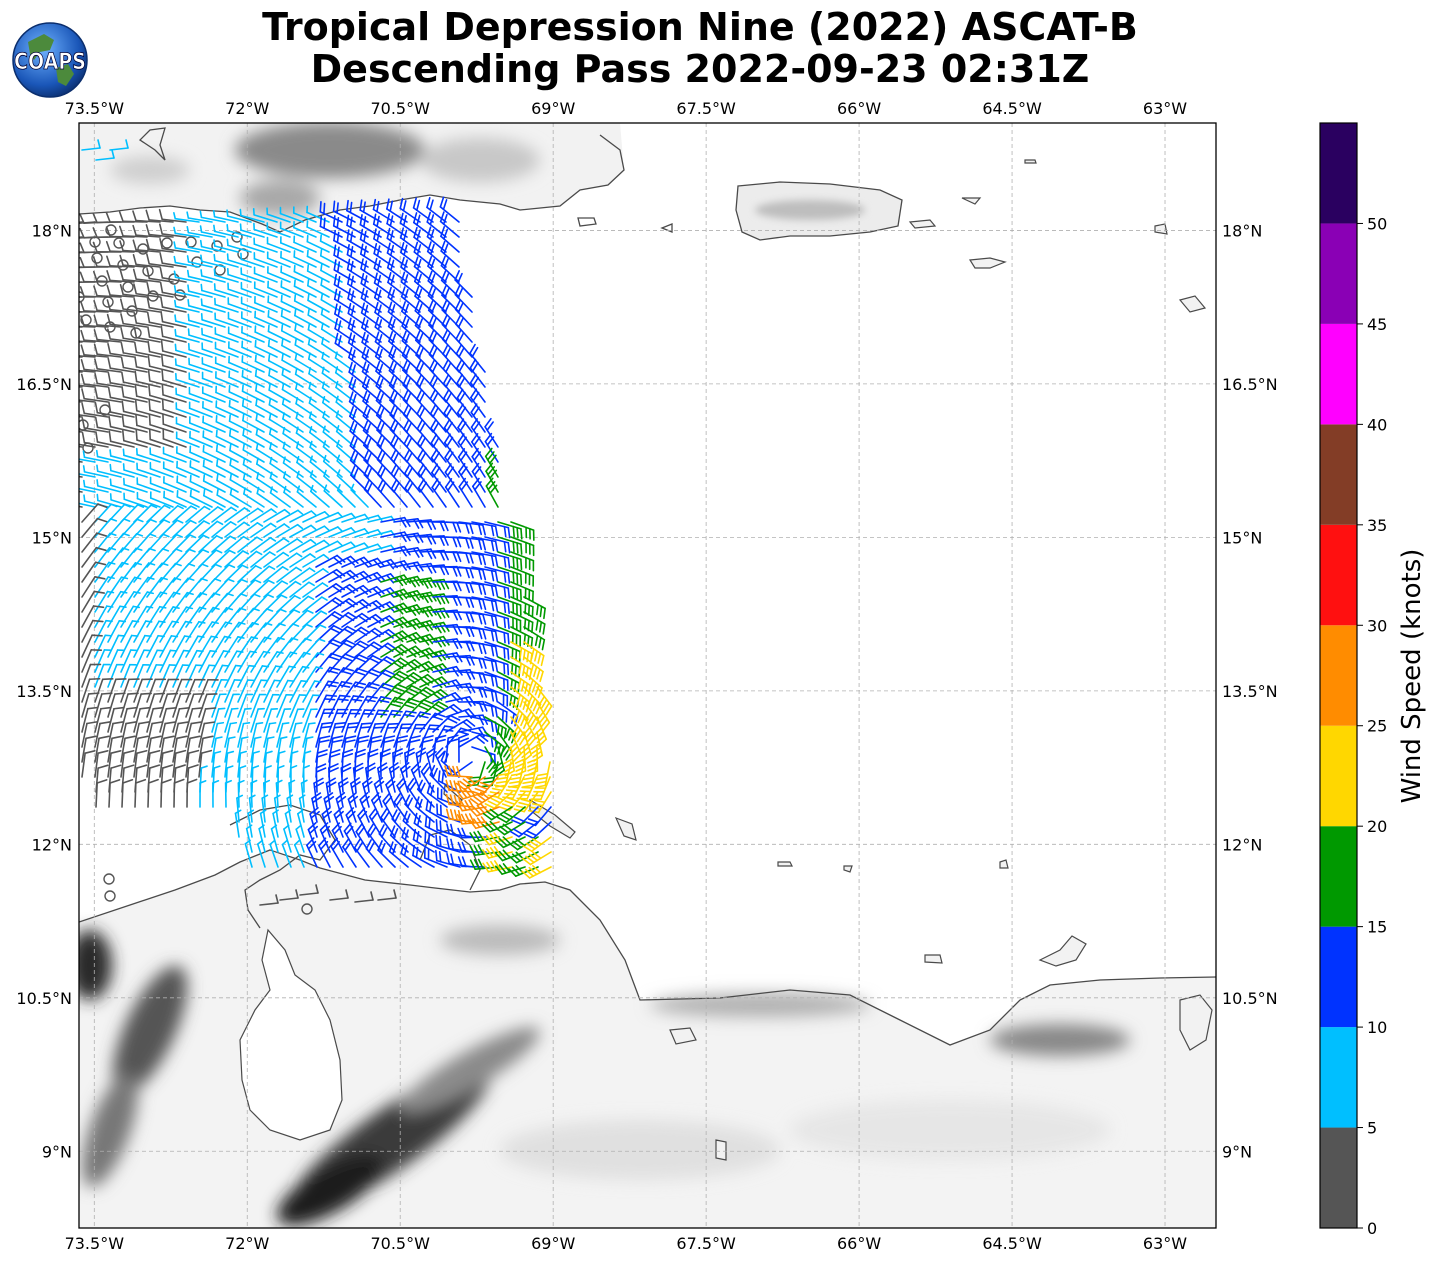 The width and height of the screenshot is (1456, 1264). I want to click on lon-tick-label-top: 70.5°W, so click(400, 108).